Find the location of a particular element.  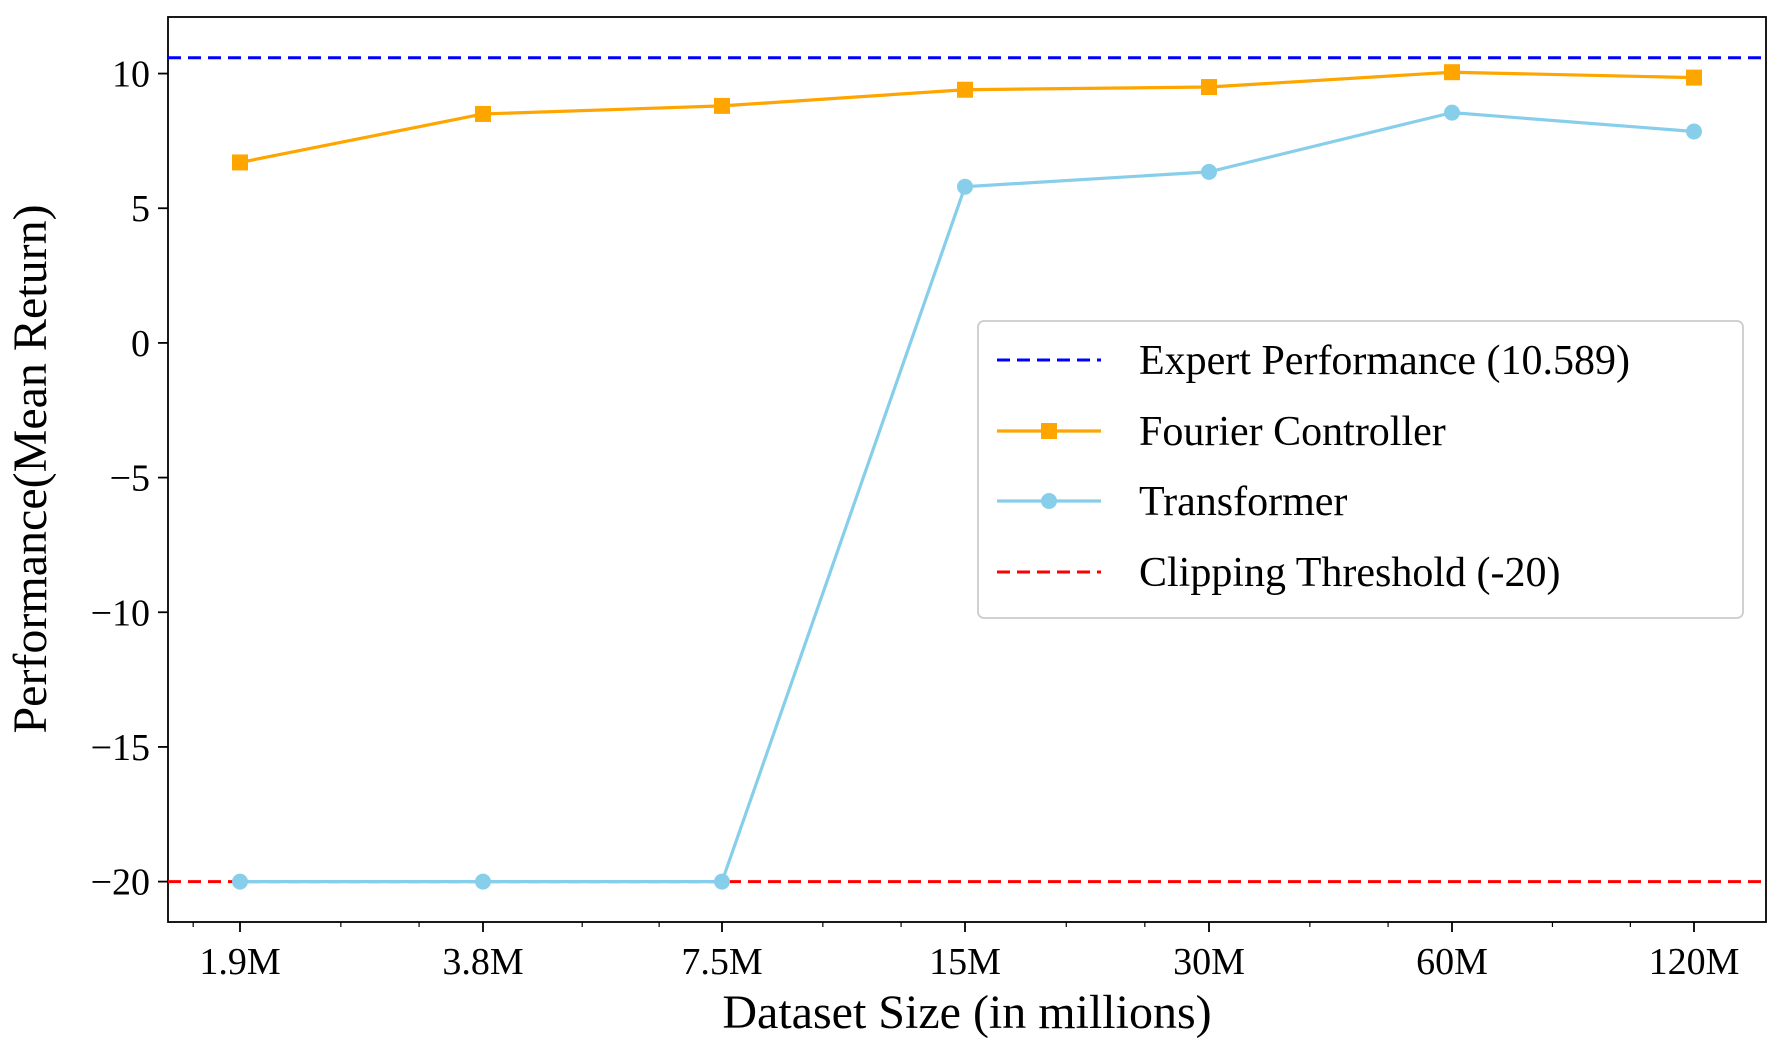

x-tick-label-3: 15M is located at coordinates (965, 962).